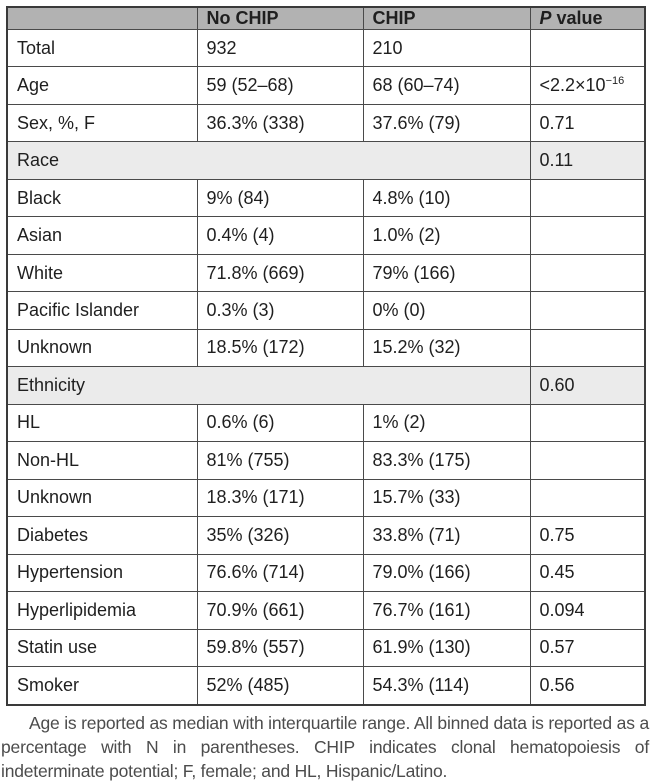 The image size is (650, 781). I want to click on p-value: 0.56, so click(587, 685).